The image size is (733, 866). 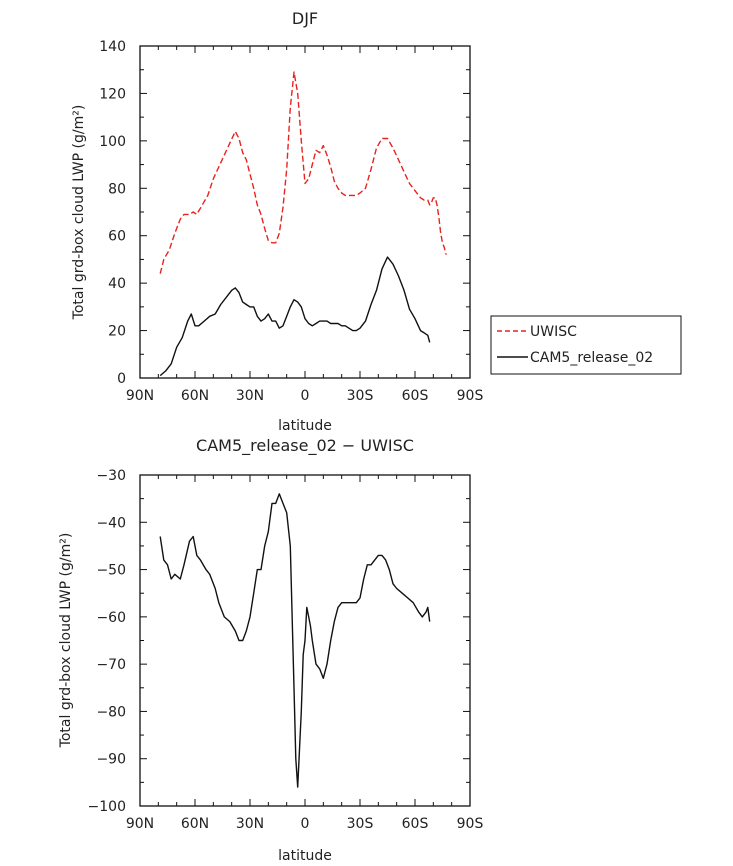 I want to click on top-x-tick-label: 60S, so click(x=415, y=396).